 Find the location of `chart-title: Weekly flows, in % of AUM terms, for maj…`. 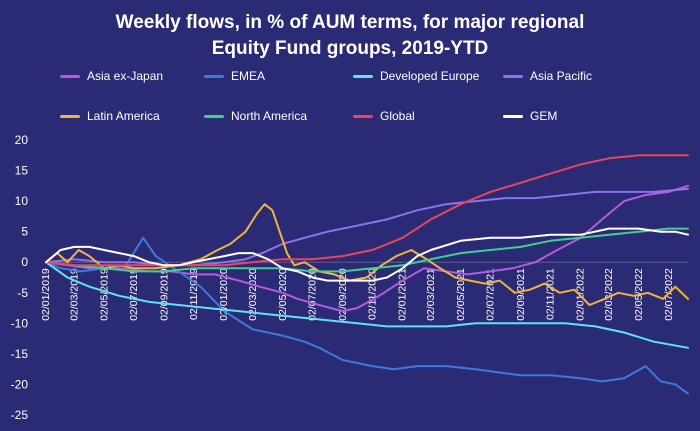

chart-title: Weekly flows, in % of AUM terms, for maj… is located at coordinates (350, 36).